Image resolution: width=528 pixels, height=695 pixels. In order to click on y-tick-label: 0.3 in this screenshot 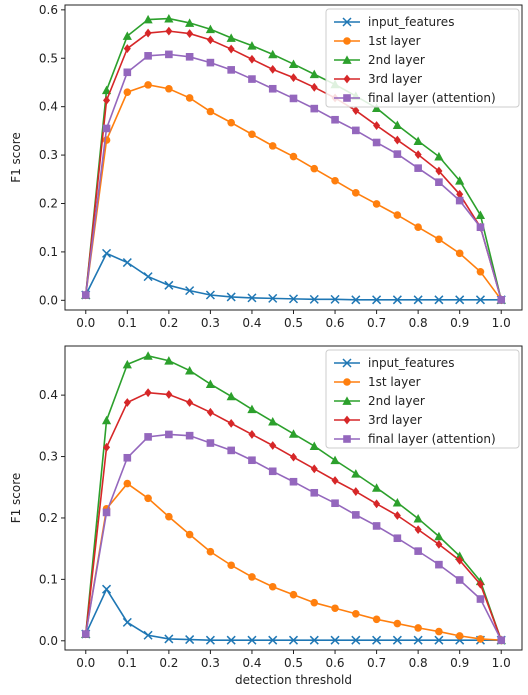, I will do `click(48, 155)`.